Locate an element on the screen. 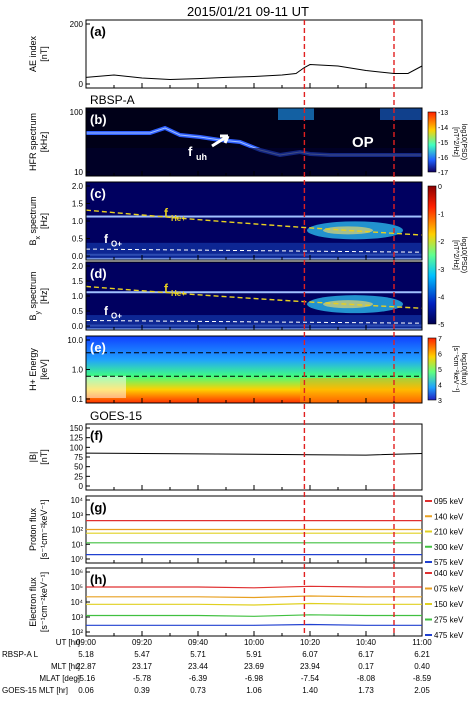 Image resolution: width=474 pixels, height=704 pixels. panel-g-ytick-label-0: 10⁴ is located at coordinates (77, 500).